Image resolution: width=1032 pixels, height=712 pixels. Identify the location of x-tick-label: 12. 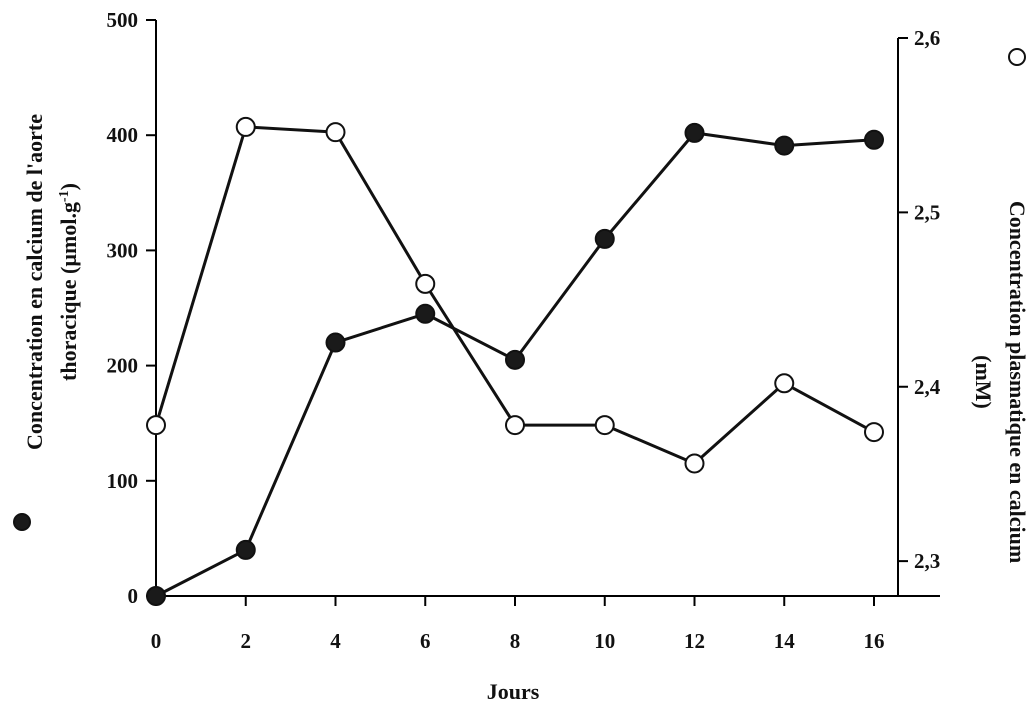
(694, 641).